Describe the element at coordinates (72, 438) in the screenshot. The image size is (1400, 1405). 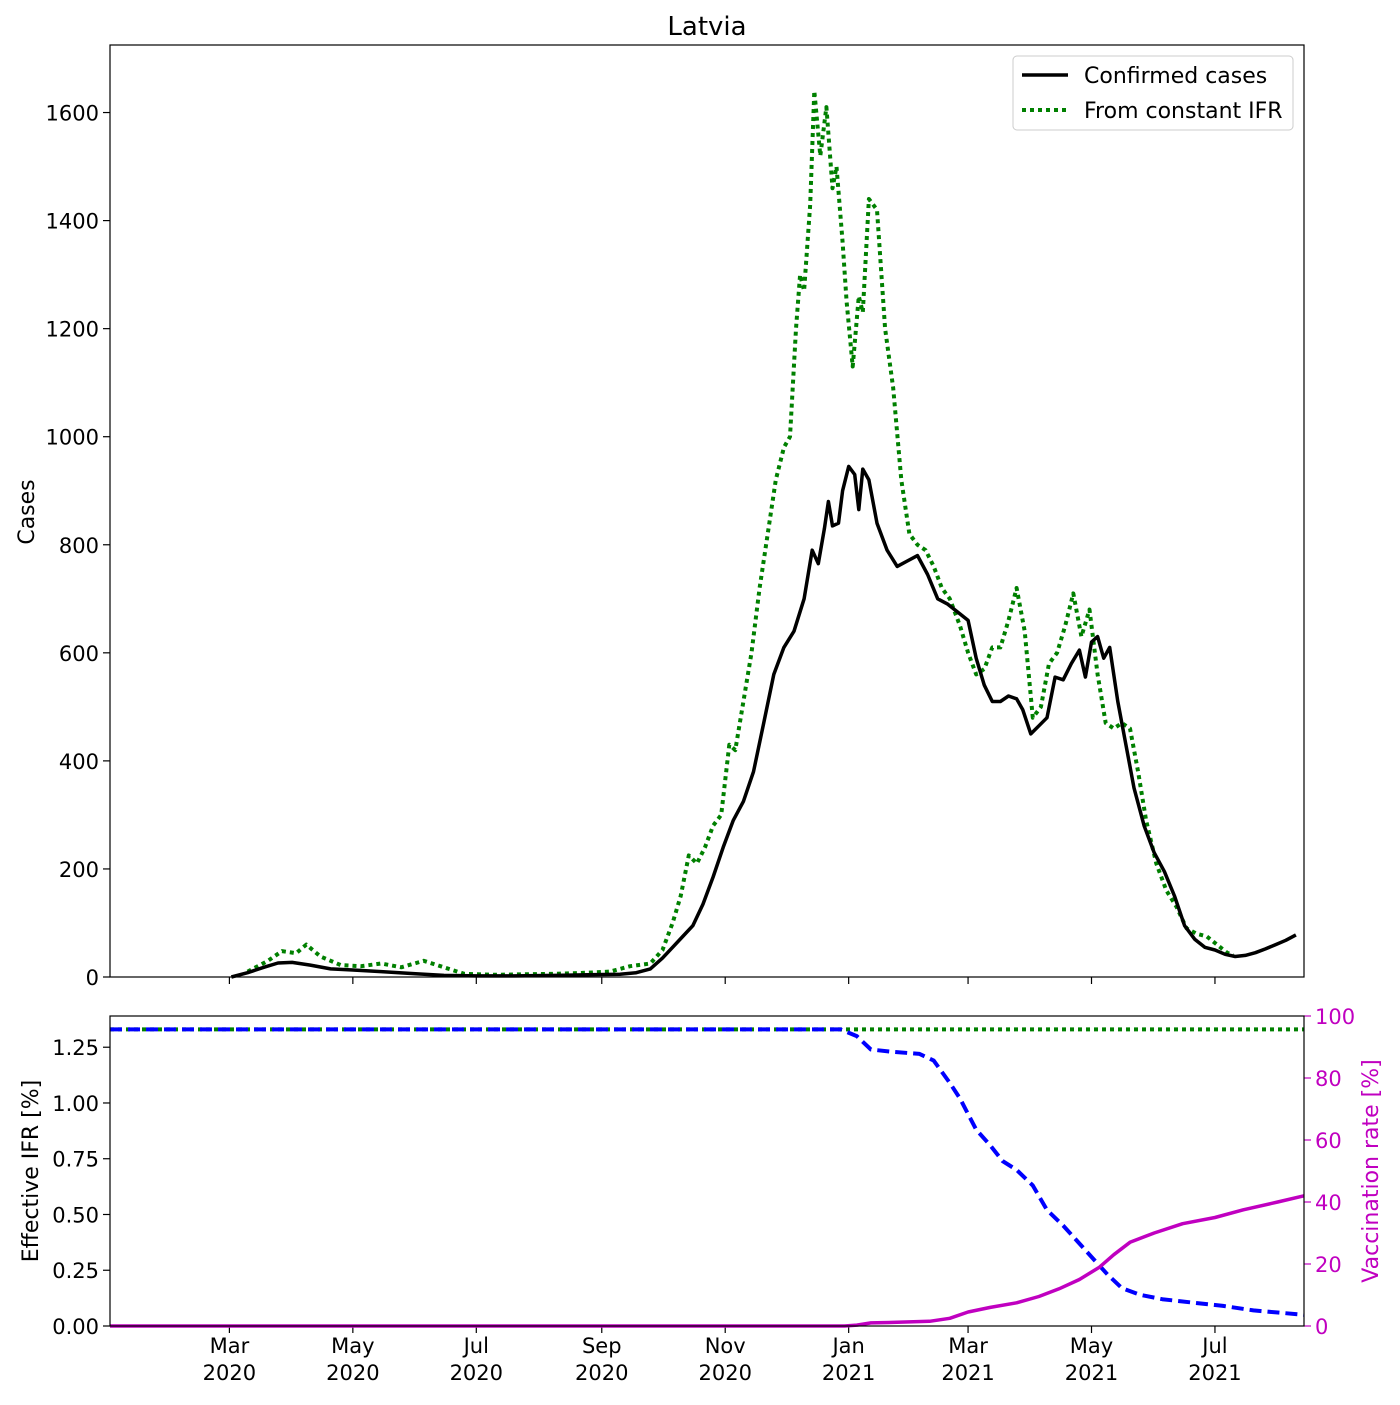
I see `cases-y-tick-label: 1000` at that location.